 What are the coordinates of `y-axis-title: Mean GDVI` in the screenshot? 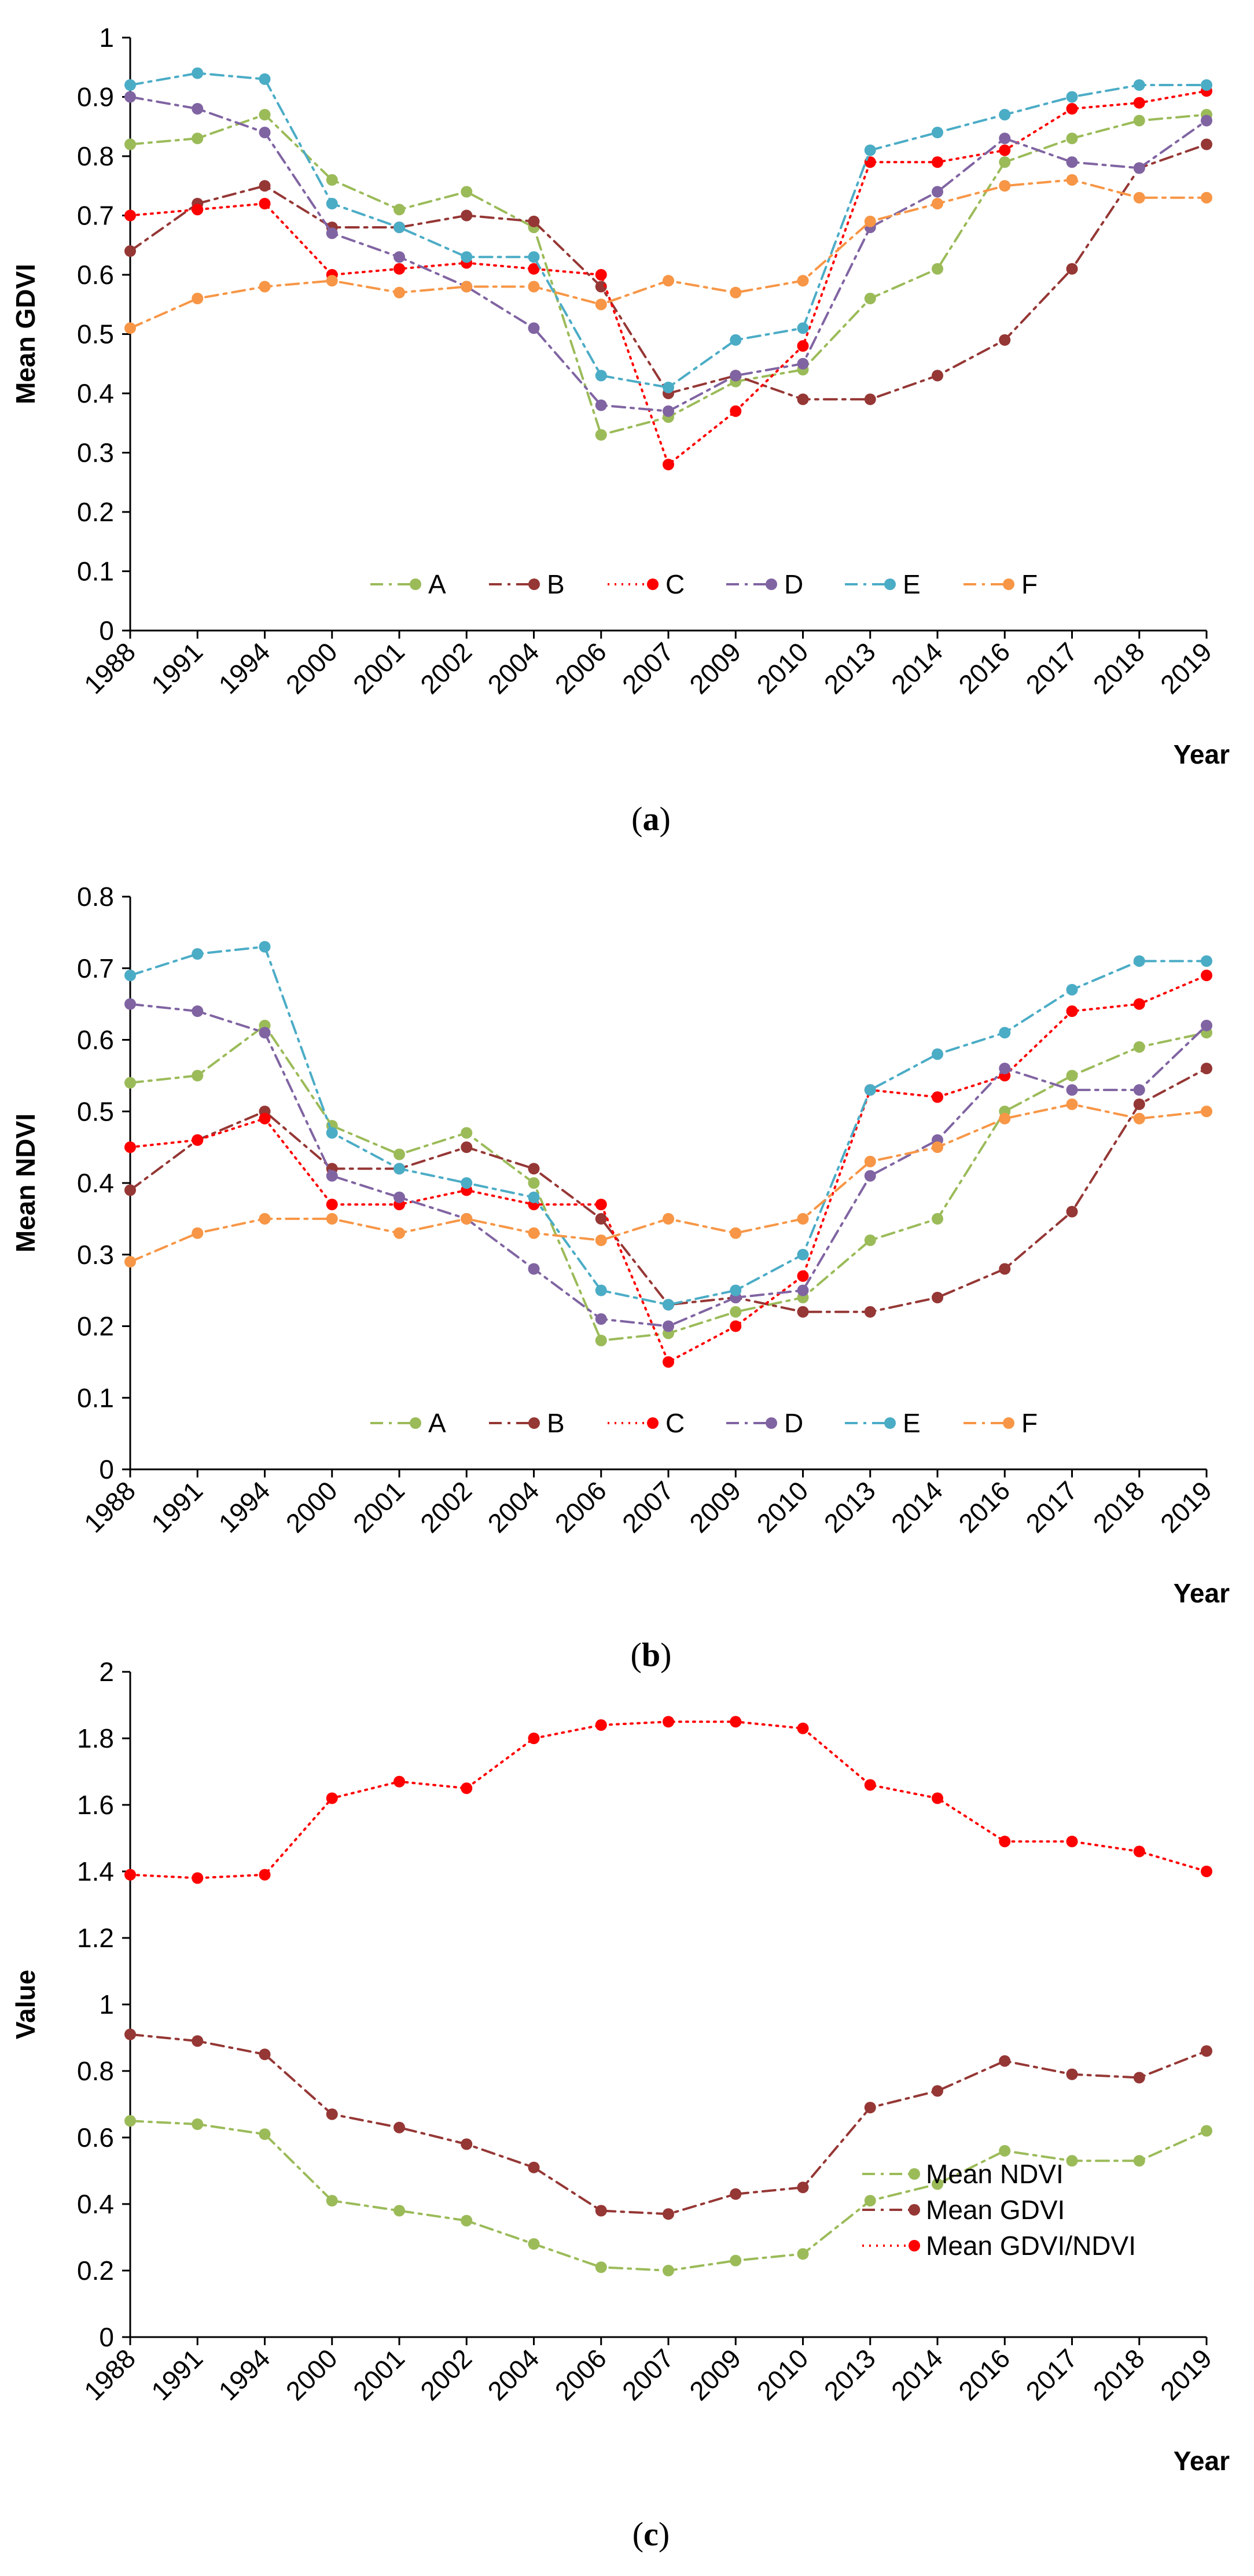 It's located at (25, 334).